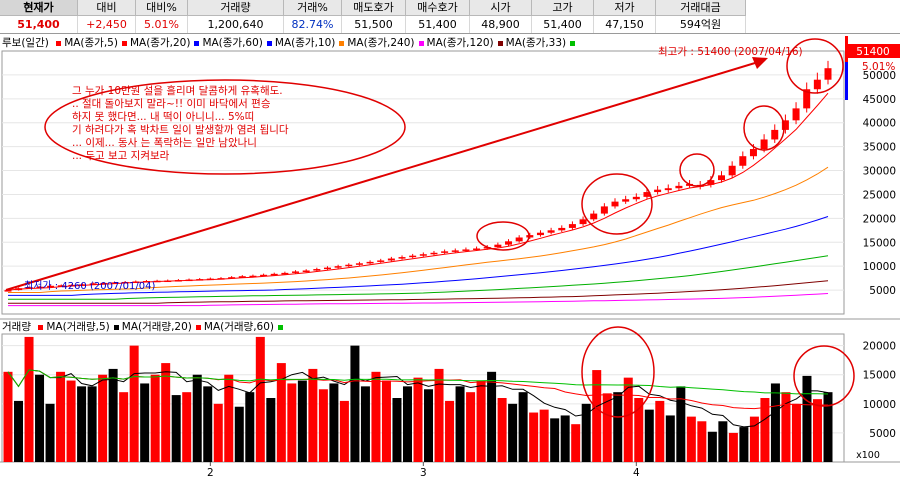 The image size is (900, 478). I want to click on legend-label: MA(거래량,5), so click(78, 327).